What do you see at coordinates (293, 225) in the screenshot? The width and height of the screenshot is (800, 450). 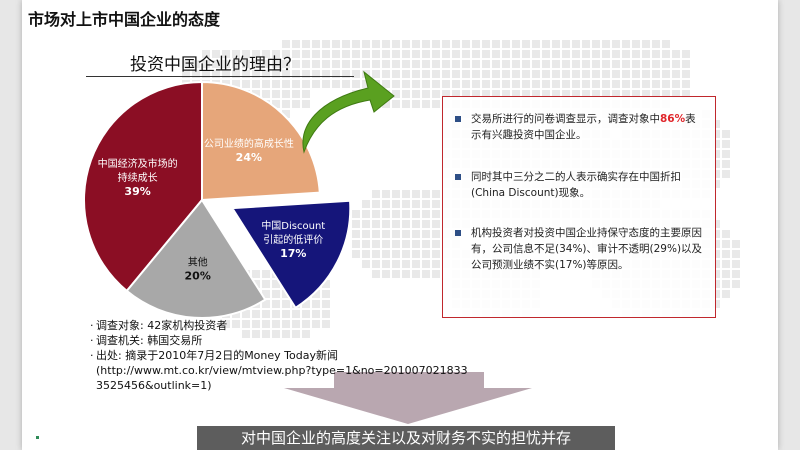 I see `slice-category-label: 中国Discount` at bounding box center [293, 225].